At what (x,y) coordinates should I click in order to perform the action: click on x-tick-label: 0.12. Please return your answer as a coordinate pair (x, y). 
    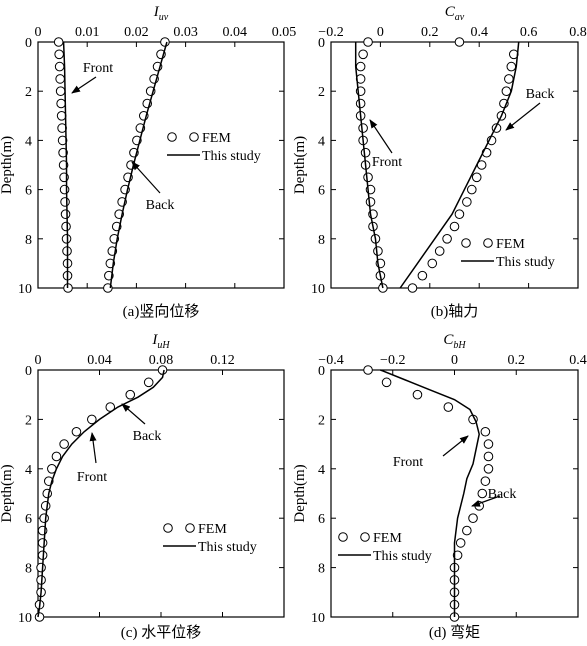
    Looking at the image, I should click on (222, 360).